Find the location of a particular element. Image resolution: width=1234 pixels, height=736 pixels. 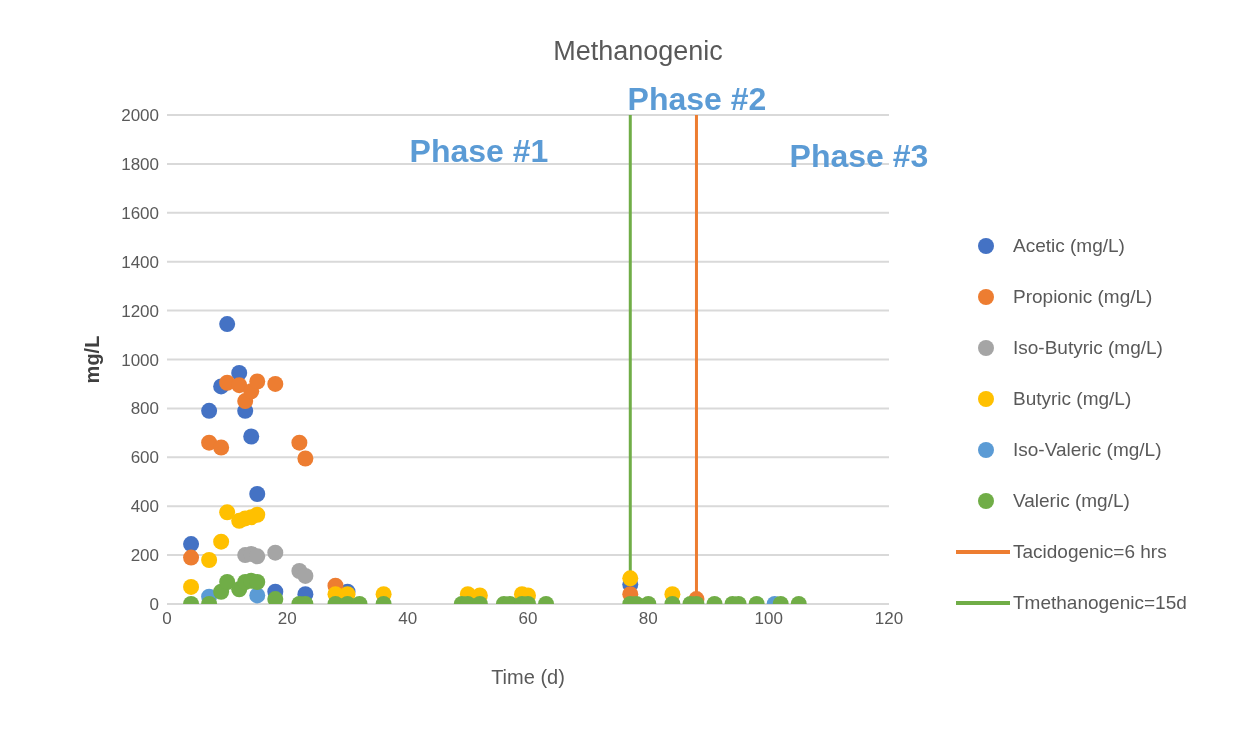

legend-label: Tacidogenic=6 hrs is located at coordinates (1090, 551).